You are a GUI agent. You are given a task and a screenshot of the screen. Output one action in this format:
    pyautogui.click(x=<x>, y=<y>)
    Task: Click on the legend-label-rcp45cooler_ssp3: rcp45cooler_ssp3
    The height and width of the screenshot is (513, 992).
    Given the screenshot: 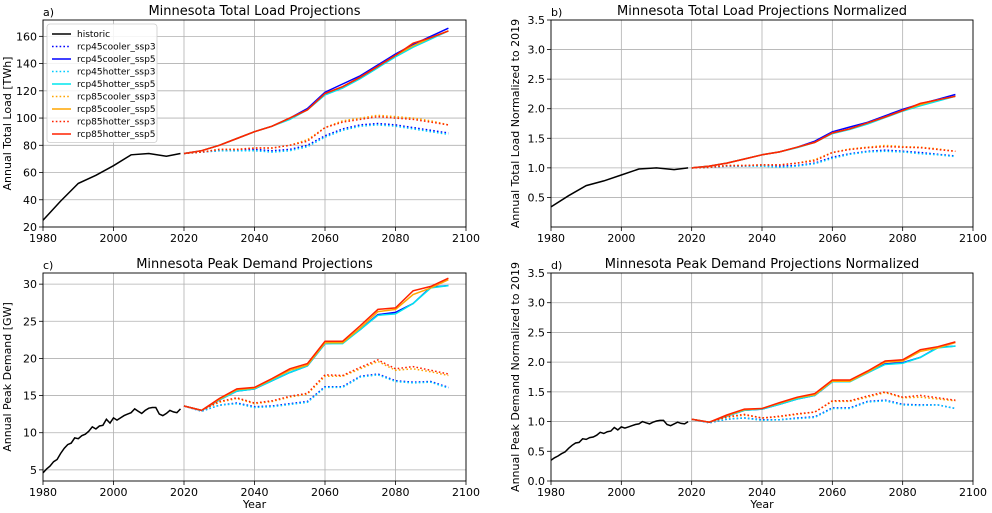 What is the action you would take?
    pyautogui.click(x=116, y=48)
    